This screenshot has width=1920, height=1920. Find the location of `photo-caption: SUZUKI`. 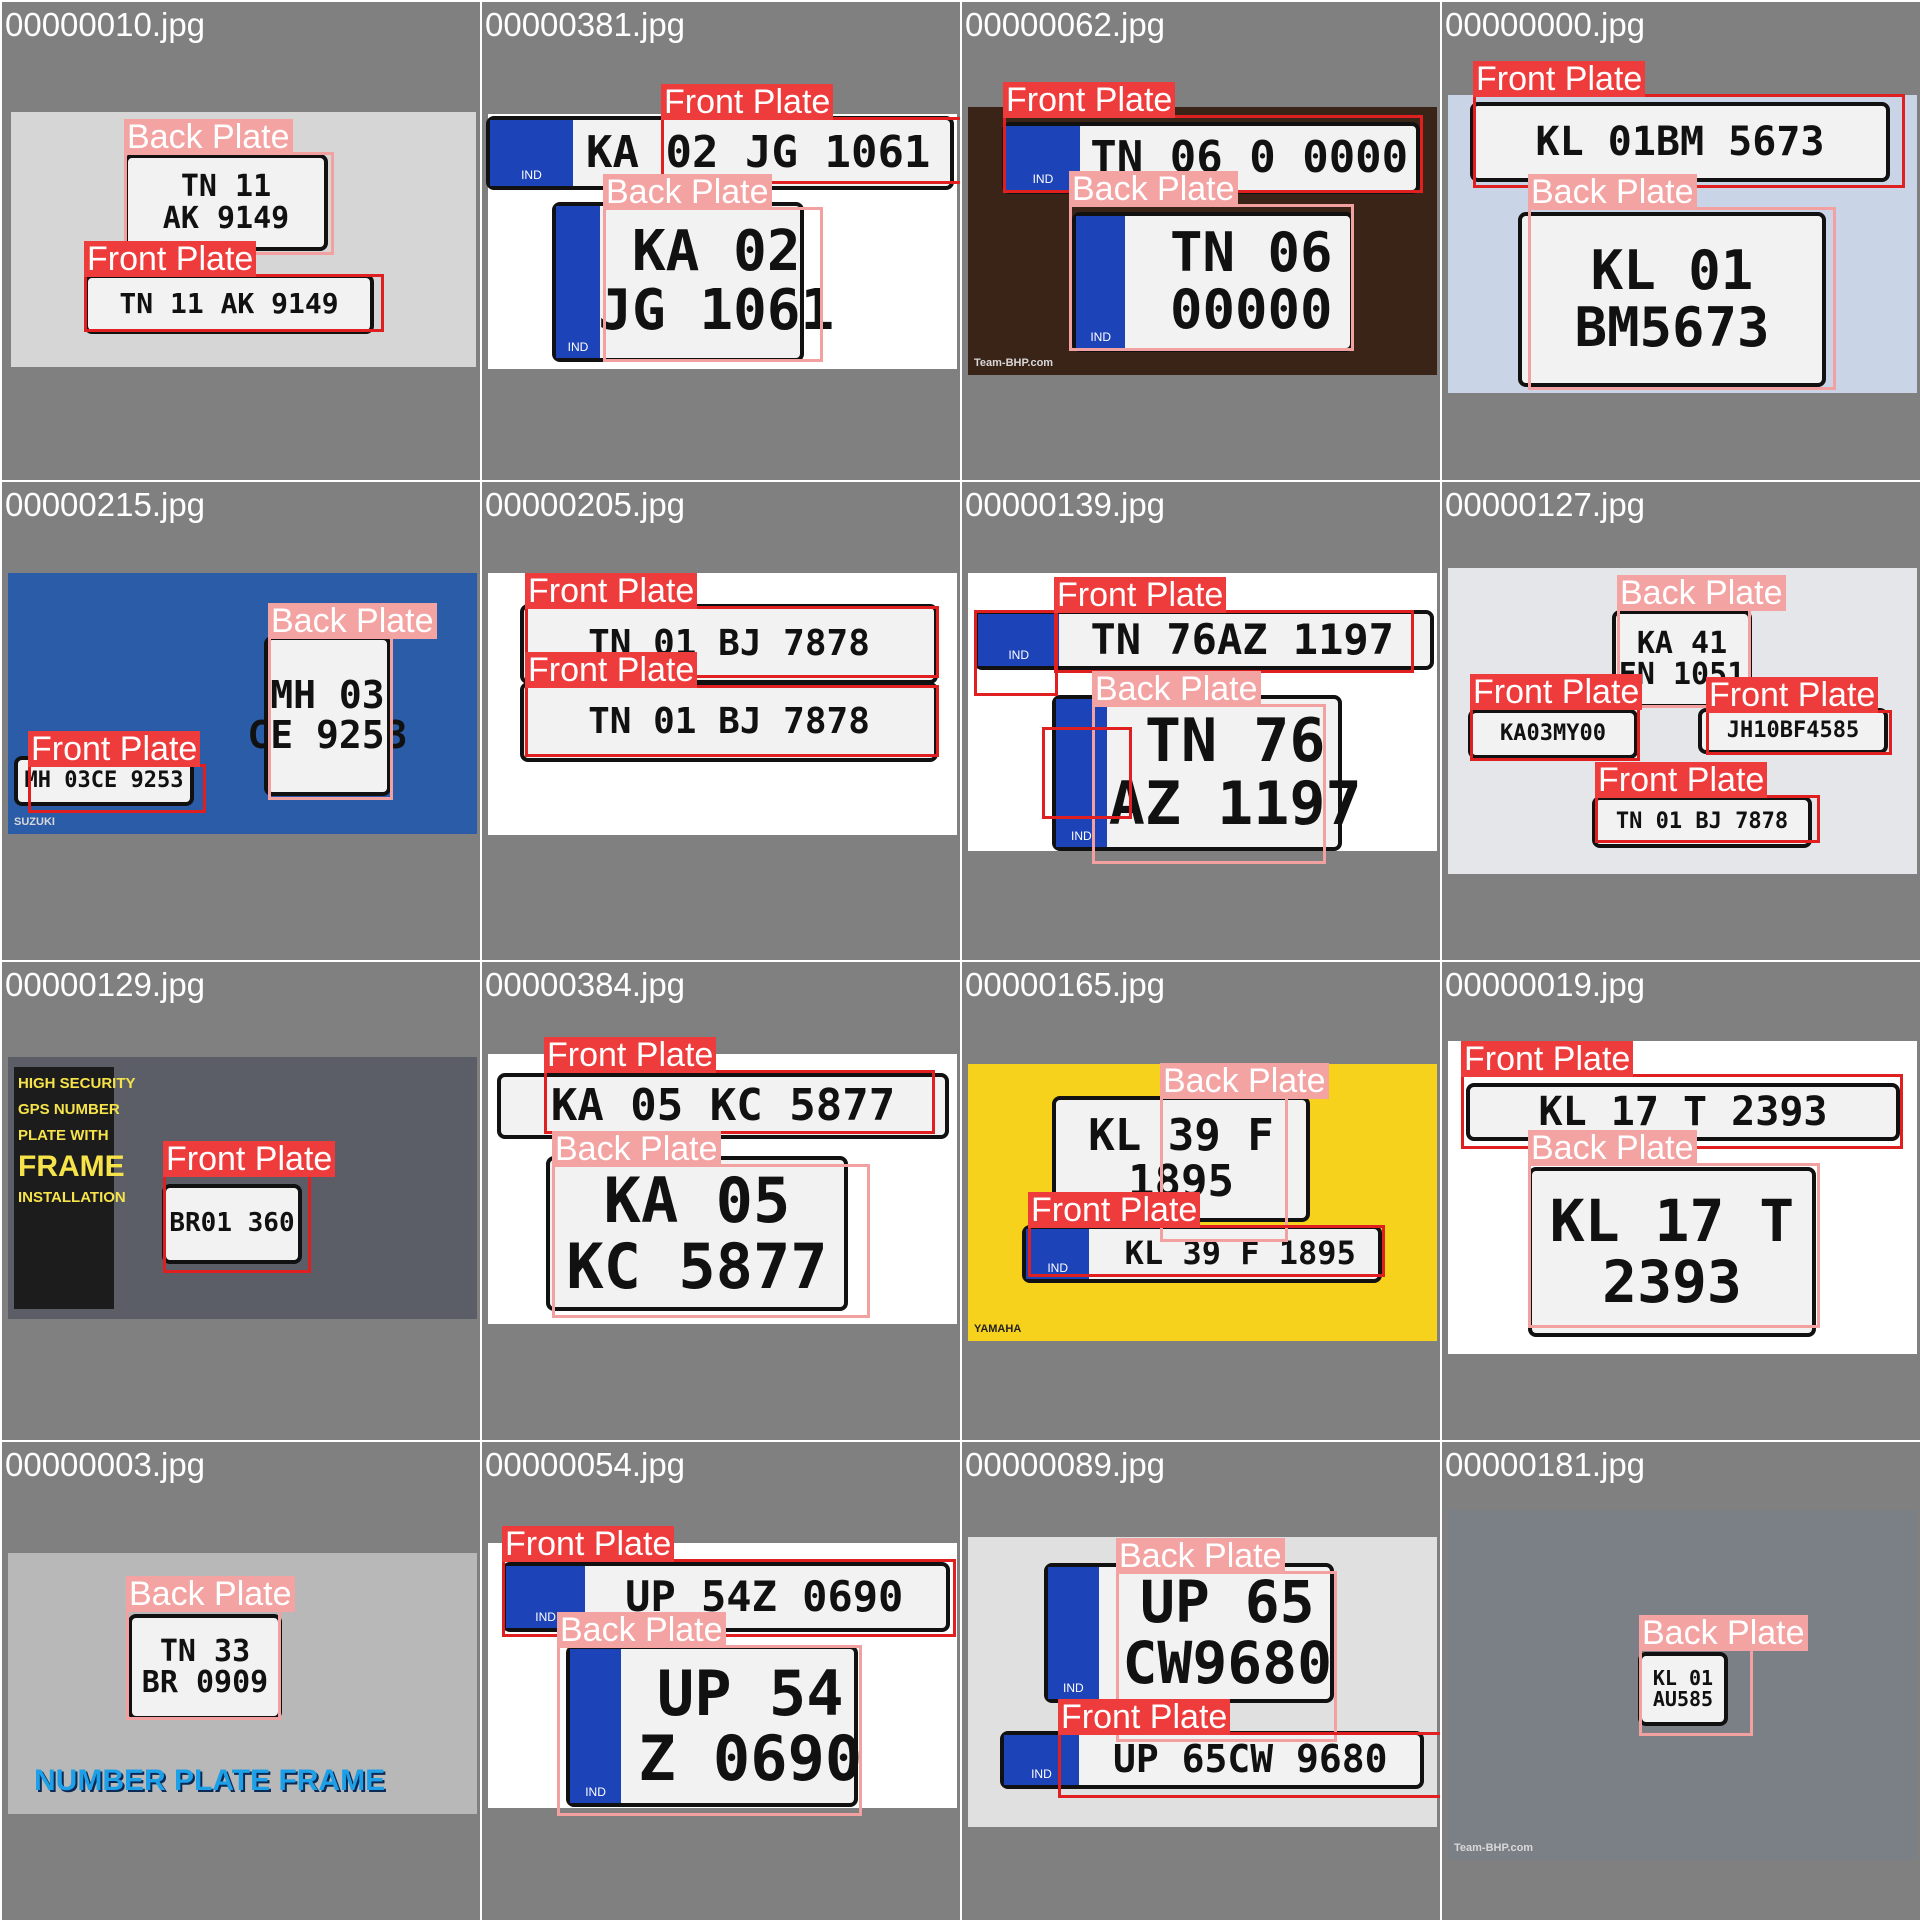

photo-caption: SUZUKI is located at coordinates (34, 822).